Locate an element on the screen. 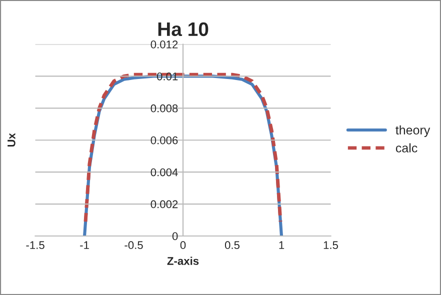 The image size is (441, 295). legend-label: calc is located at coordinates (407, 147).